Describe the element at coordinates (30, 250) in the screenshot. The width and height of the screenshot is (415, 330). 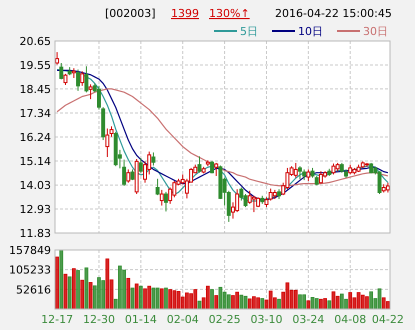
I see `y-tick-label: 157849` at that location.